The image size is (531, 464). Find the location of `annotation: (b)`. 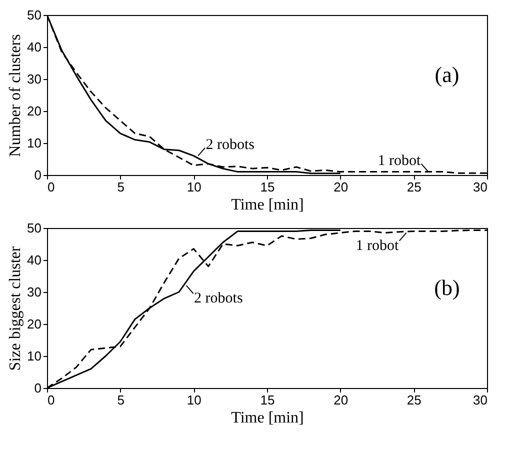

annotation: (b) is located at coordinates (447, 287).